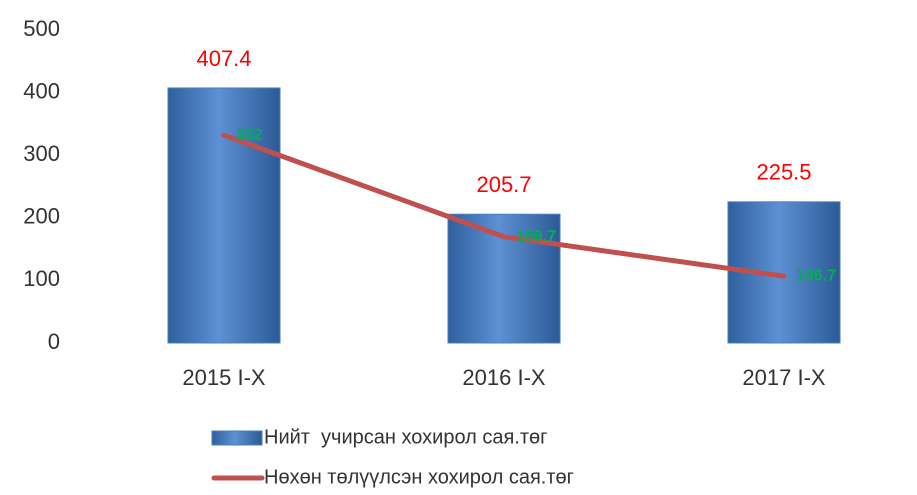 The image size is (917, 495). Describe the element at coordinates (224, 215) in the screenshot. I see `bar` at that location.